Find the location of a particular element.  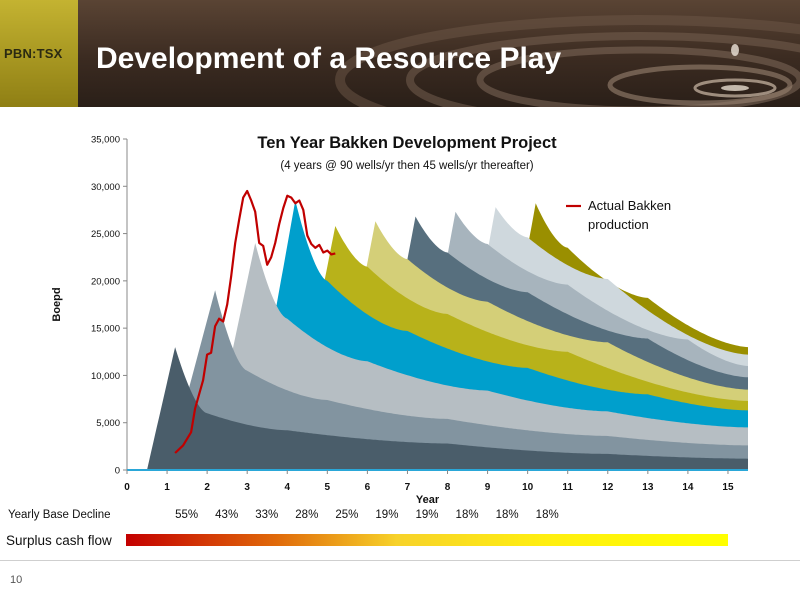

y-tick-label: 5,000 is located at coordinates (108, 423).